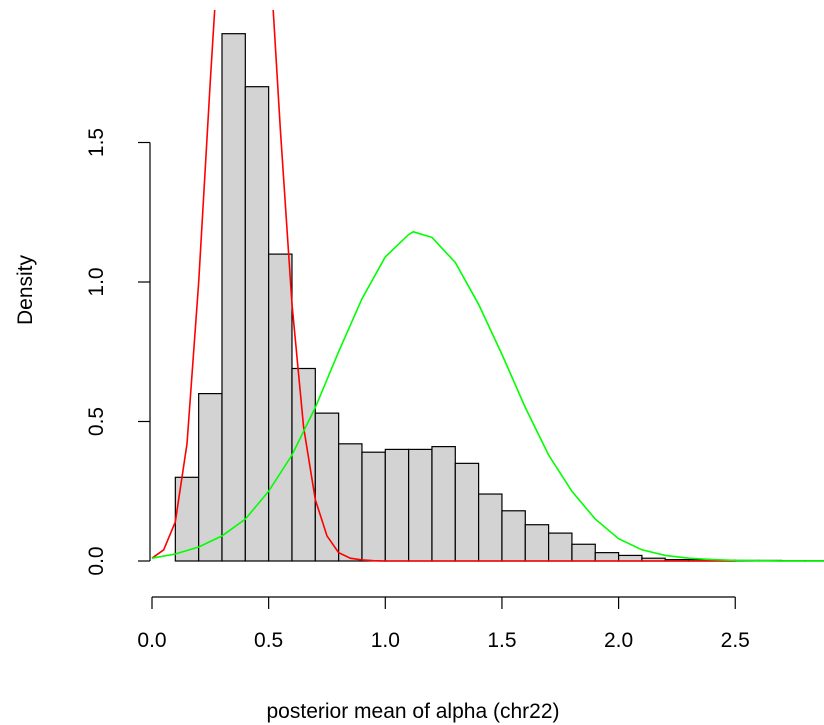 The image size is (824, 725). I want to click on x-tick-label: 2.5, so click(735, 640).